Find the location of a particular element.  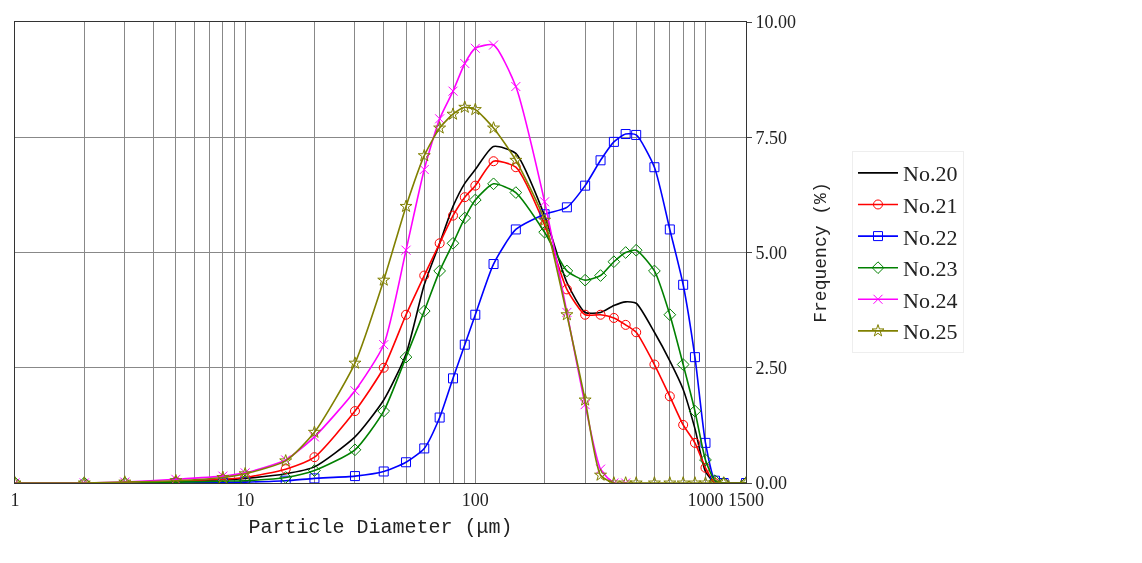

y-axis-title: Frequency (%) is located at coordinates (821, 252).